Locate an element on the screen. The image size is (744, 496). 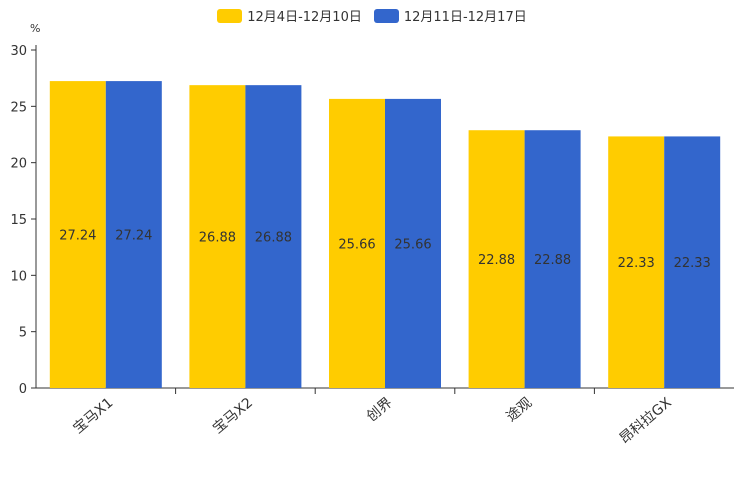
legend-item-series-2: 12月11日-12月17日 is located at coordinates (450, 15).